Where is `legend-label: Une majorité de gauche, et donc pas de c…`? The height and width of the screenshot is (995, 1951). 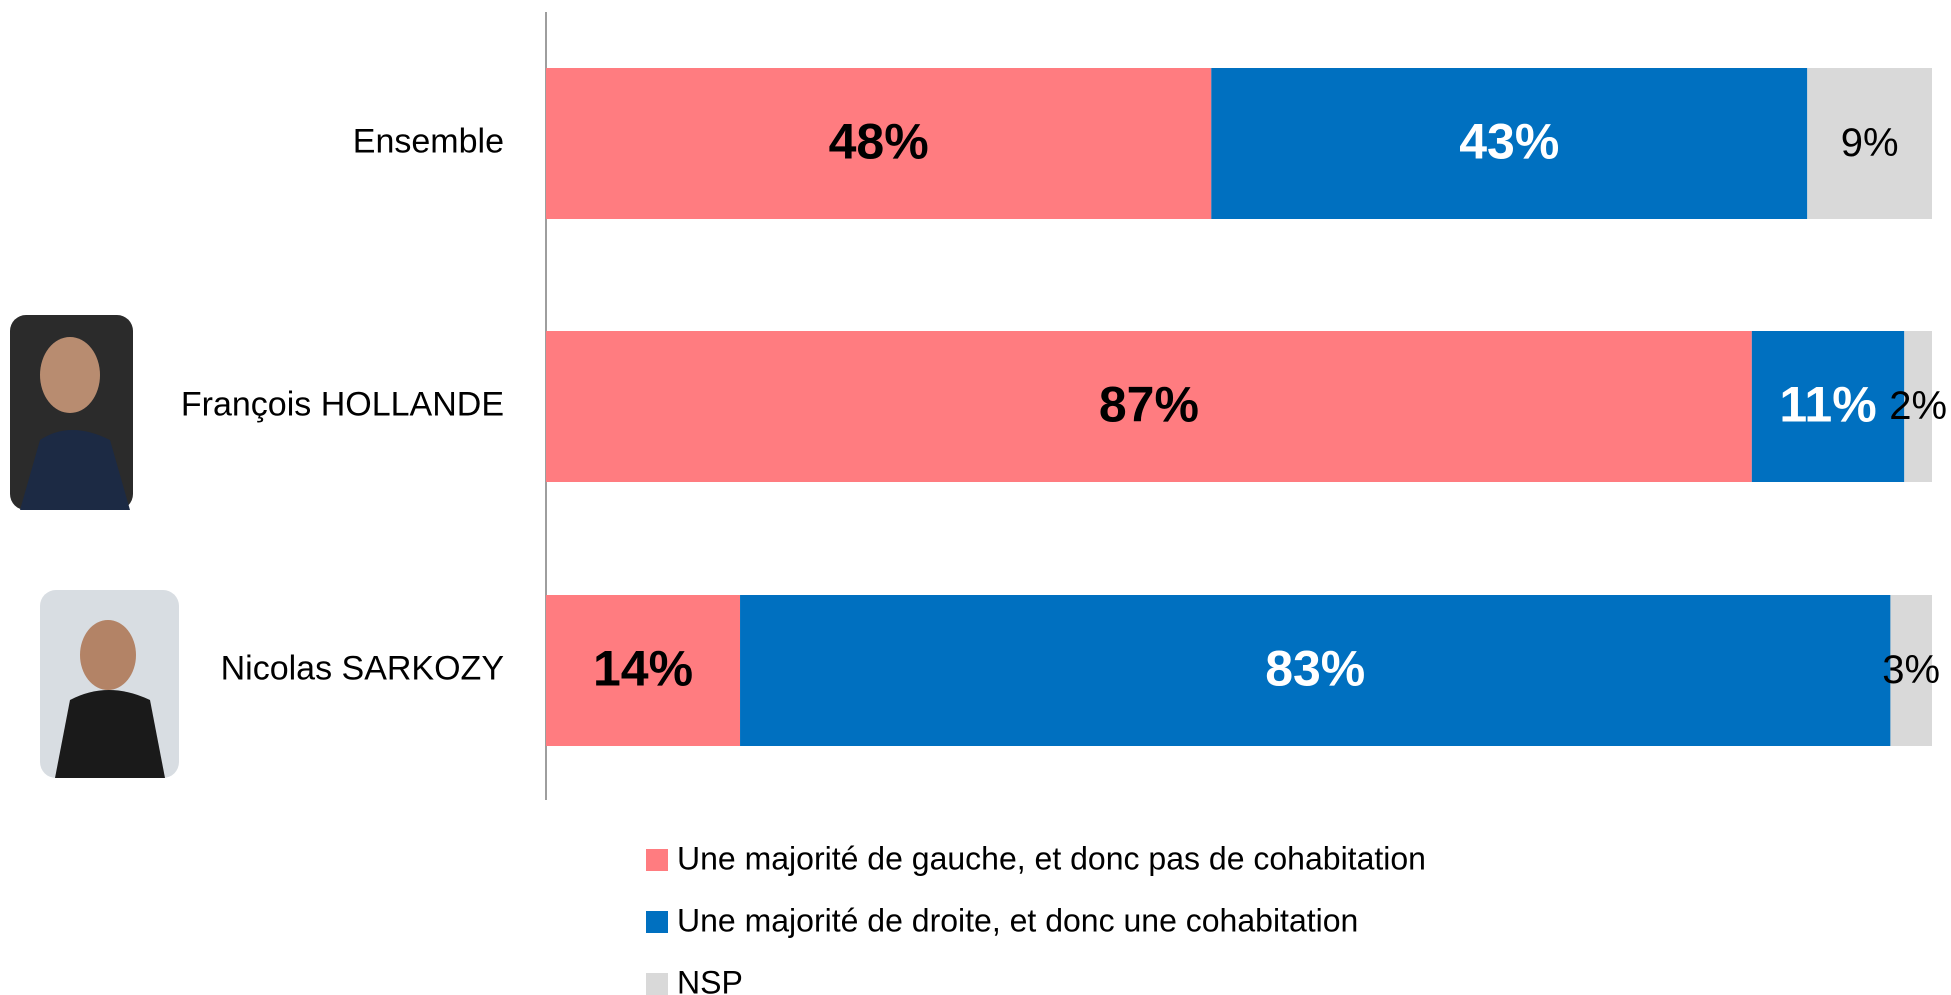 legend-label: Une majorité de gauche, et donc pas de c… is located at coordinates (1051, 858).